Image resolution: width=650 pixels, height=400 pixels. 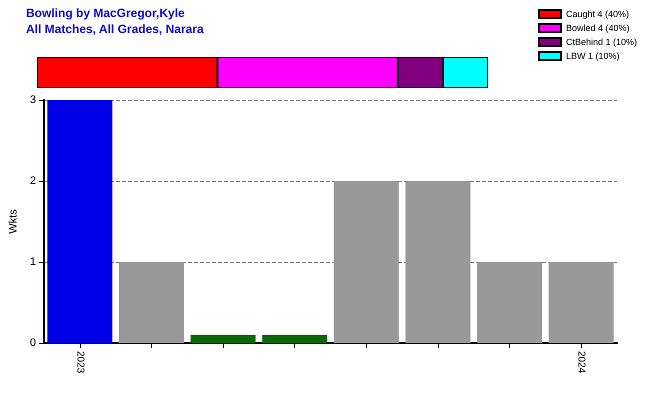 What do you see at coordinates (602, 42) in the screenshot?
I see `legend-label: CtBehind 1 (10%)` at bounding box center [602, 42].